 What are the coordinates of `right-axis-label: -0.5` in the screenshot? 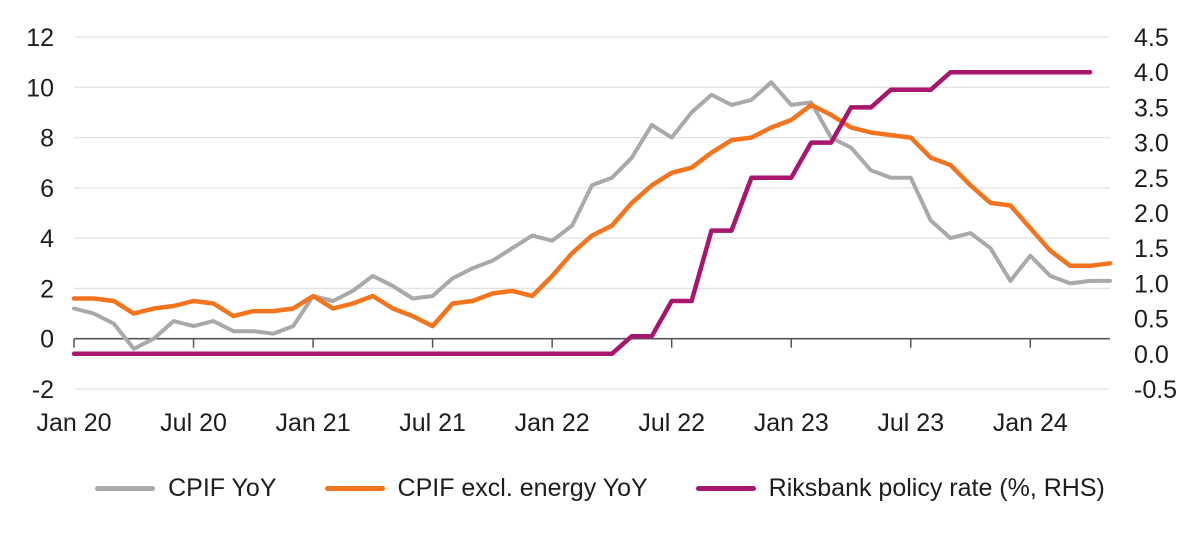 It's located at (1155, 390).